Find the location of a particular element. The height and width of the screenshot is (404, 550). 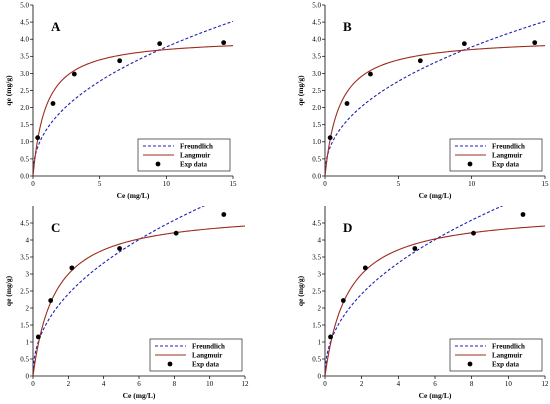

y-tick-label: 1 is located at coordinates (28, 342).